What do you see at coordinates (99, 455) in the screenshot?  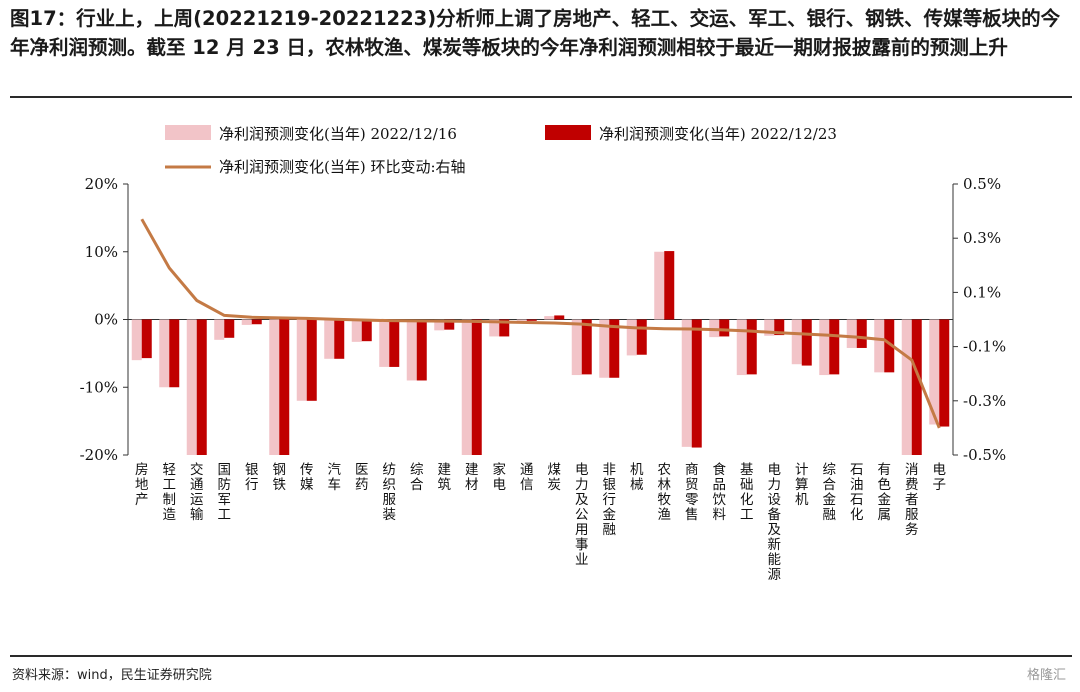 I see `left-tick-label: -20%` at bounding box center [99, 455].